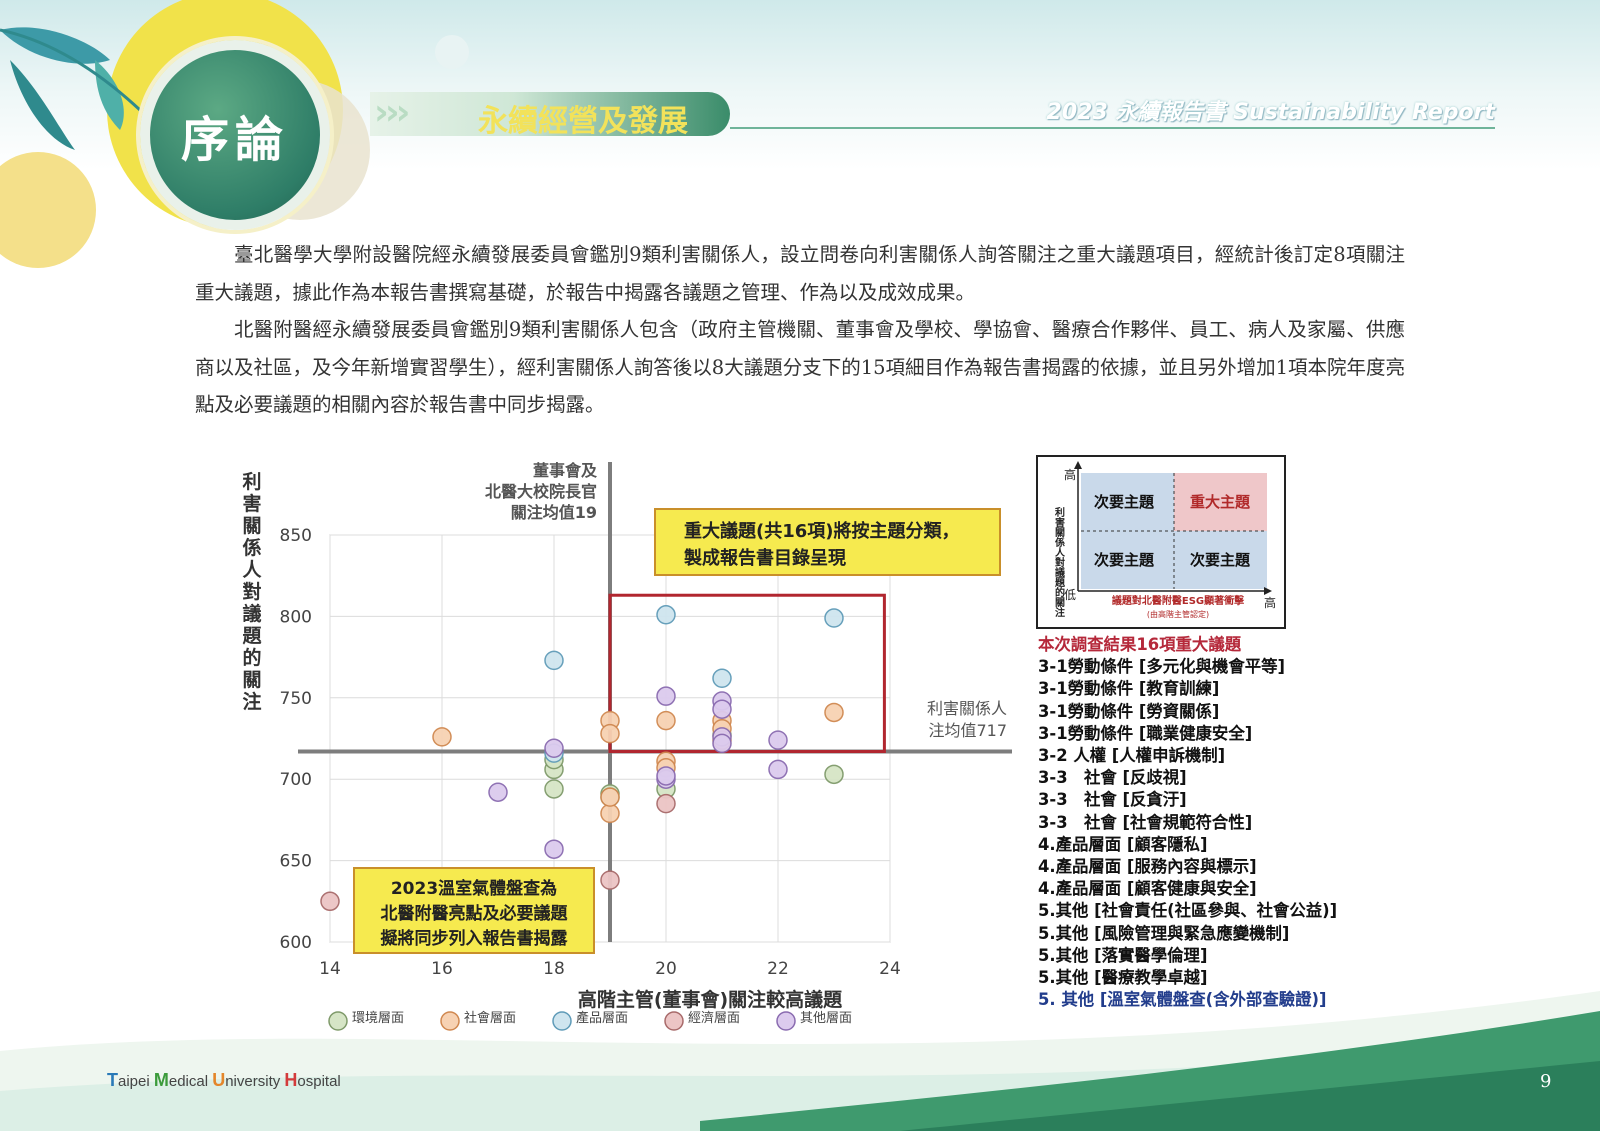 This screenshot has height=1131, width=1600. Describe the element at coordinates (1123, 844) in the screenshot. I see `list-item: 4.產品層面 [顧客隱私]` at that location.